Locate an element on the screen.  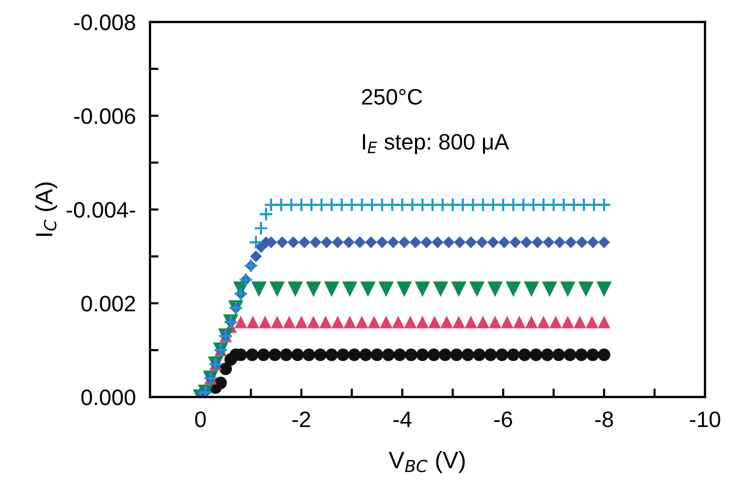
x-tick-label: -4 is located at coordinates (402, 419).